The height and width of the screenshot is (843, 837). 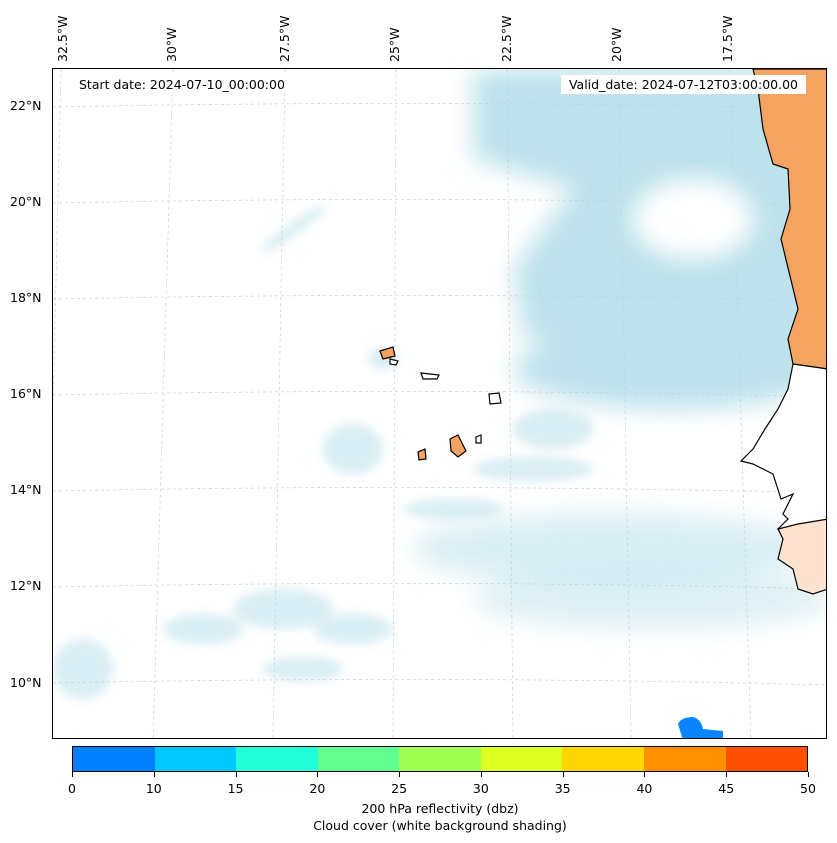 I want to click on lon-label: 20°W, so click(x=616, y=44).